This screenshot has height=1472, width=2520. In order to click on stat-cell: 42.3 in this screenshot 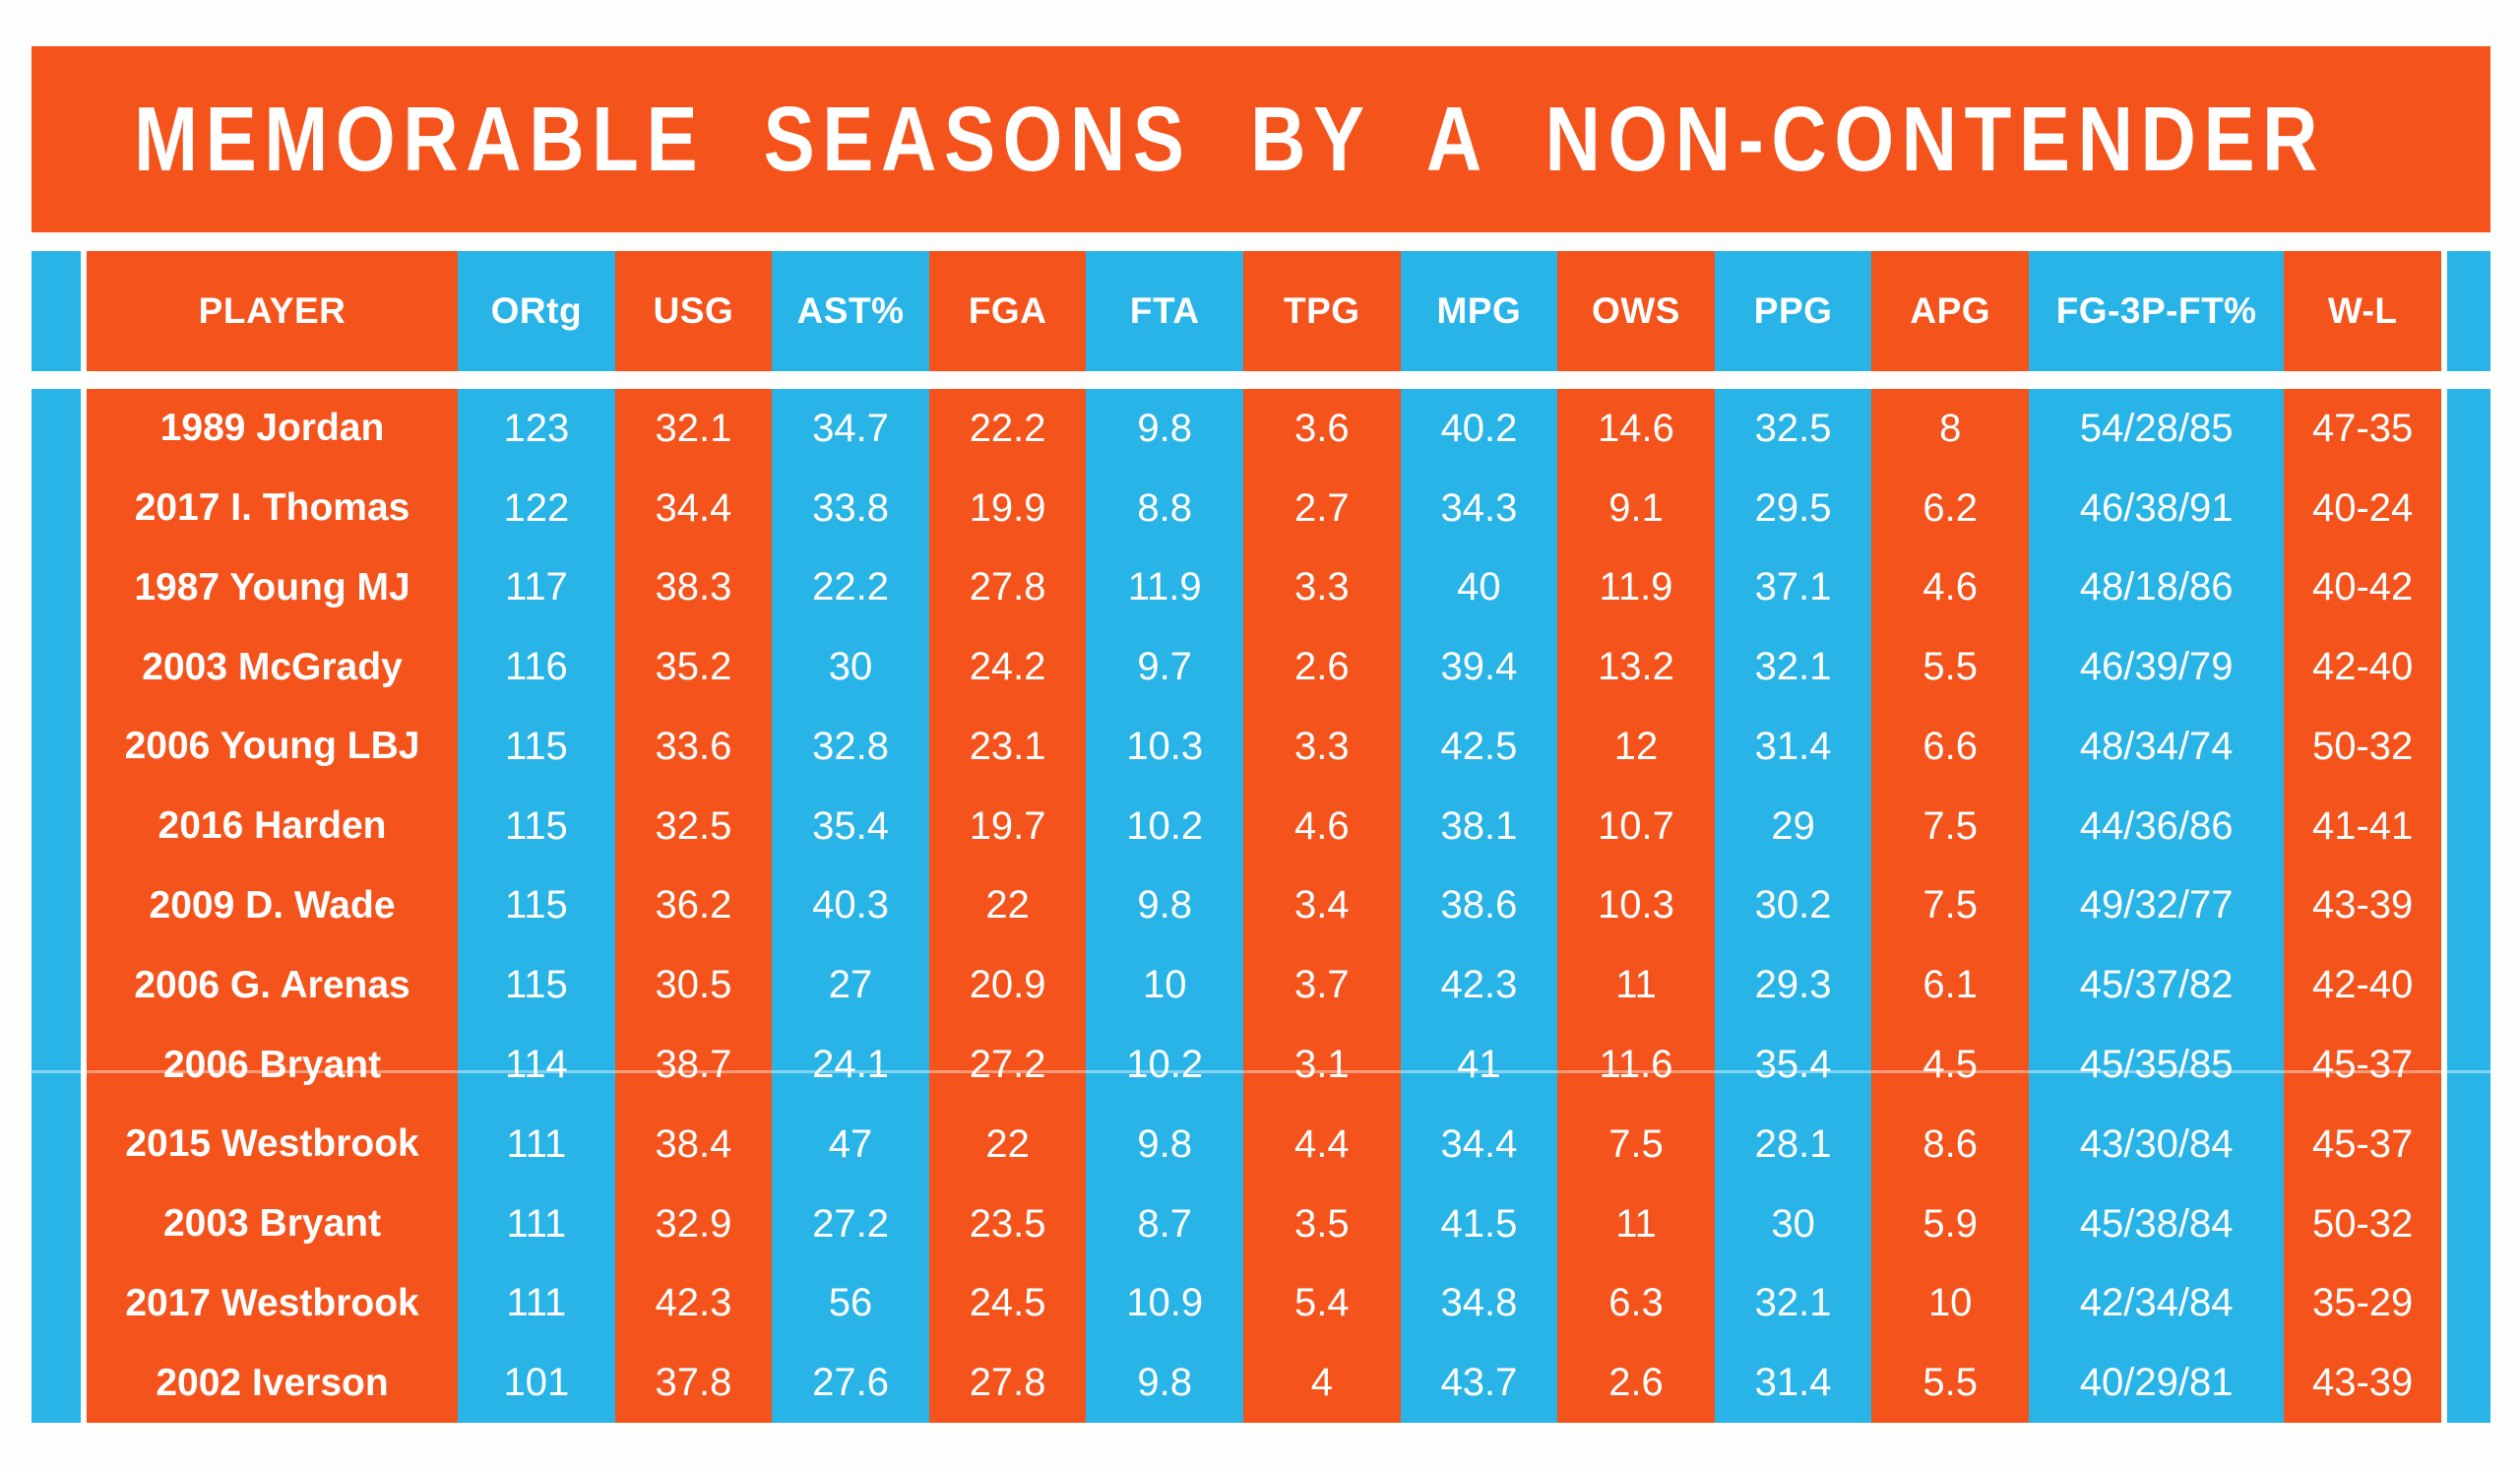, I will do `click(1479, 985)`.